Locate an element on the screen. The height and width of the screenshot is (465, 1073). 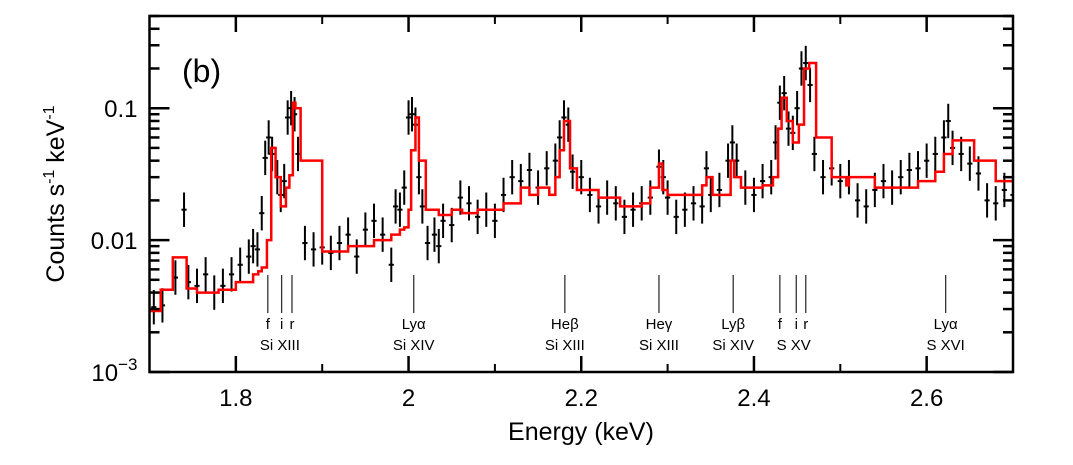
x-tick-label: 2.4 is located at coordinates (753, 398).